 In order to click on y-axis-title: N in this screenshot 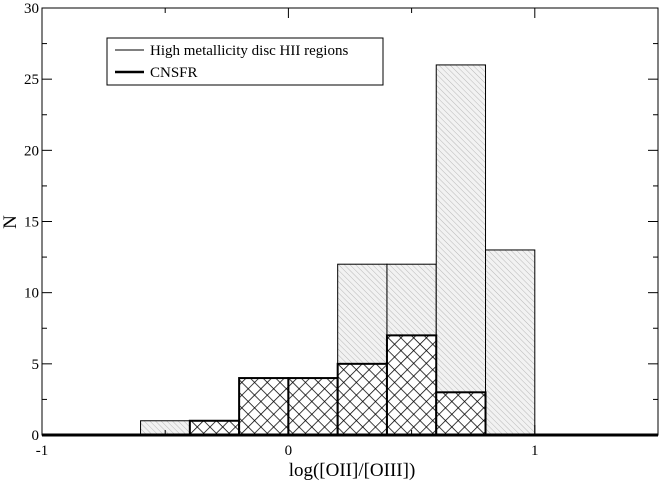, I will do `click(10, 222)`.